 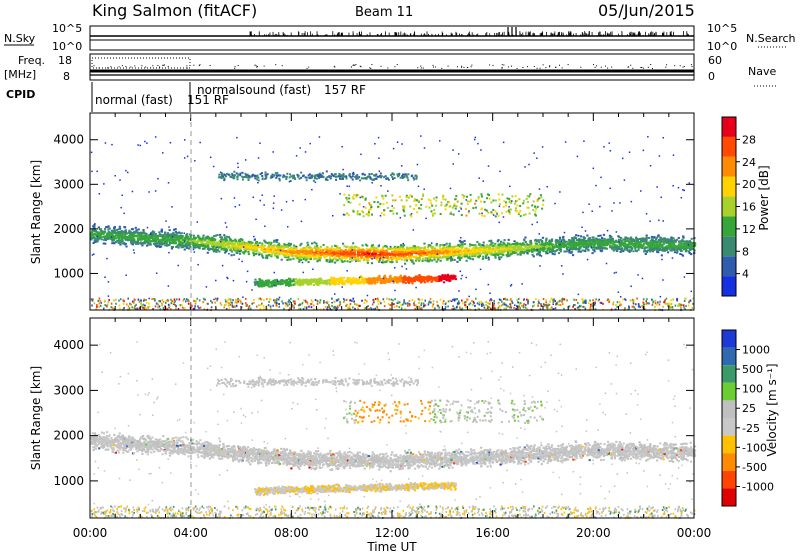 I want to click on nsearch-tick-bottom: 10^0, so click(x=722, y=46).